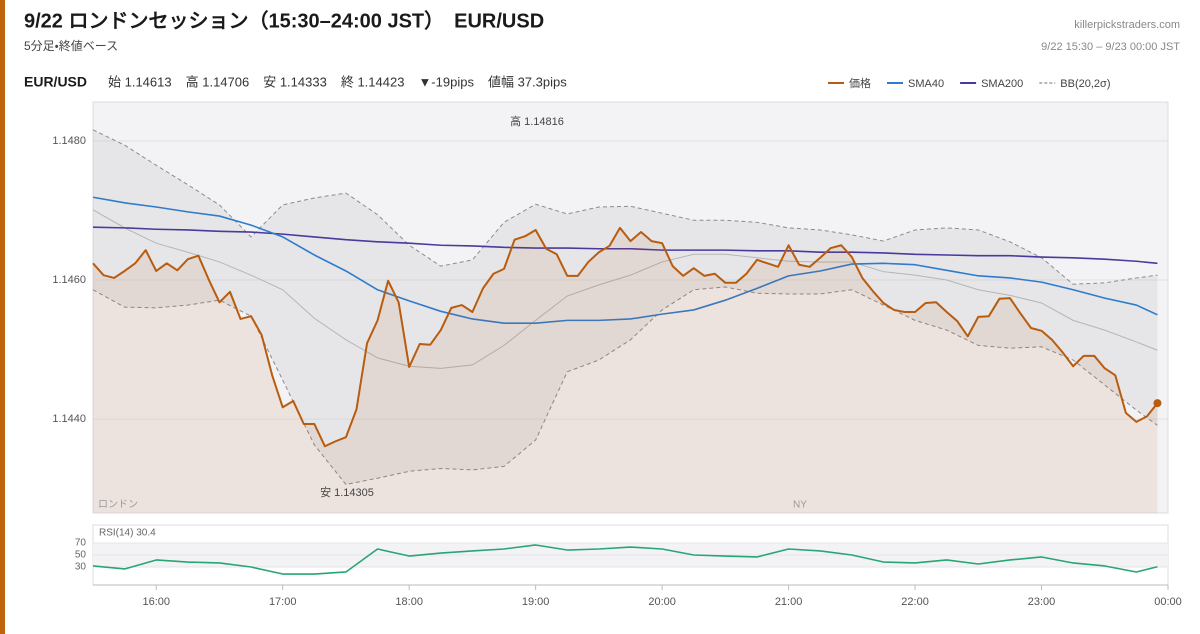 The height and width of the screenshot is (634, 1200). I want to click on x-tick-label: 18:00, so click(409, 602).